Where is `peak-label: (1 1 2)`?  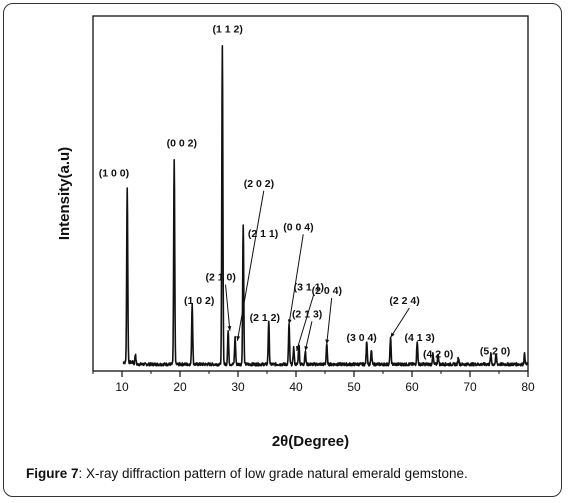
peak-label: (1 1 2) is located at coordinates (227, 30).